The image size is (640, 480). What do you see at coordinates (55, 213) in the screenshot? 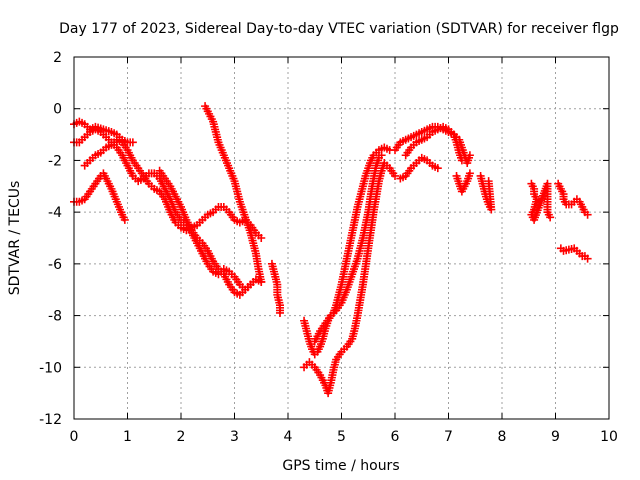
I see `y-tick-label: -4` at bounding box center [55, 213].